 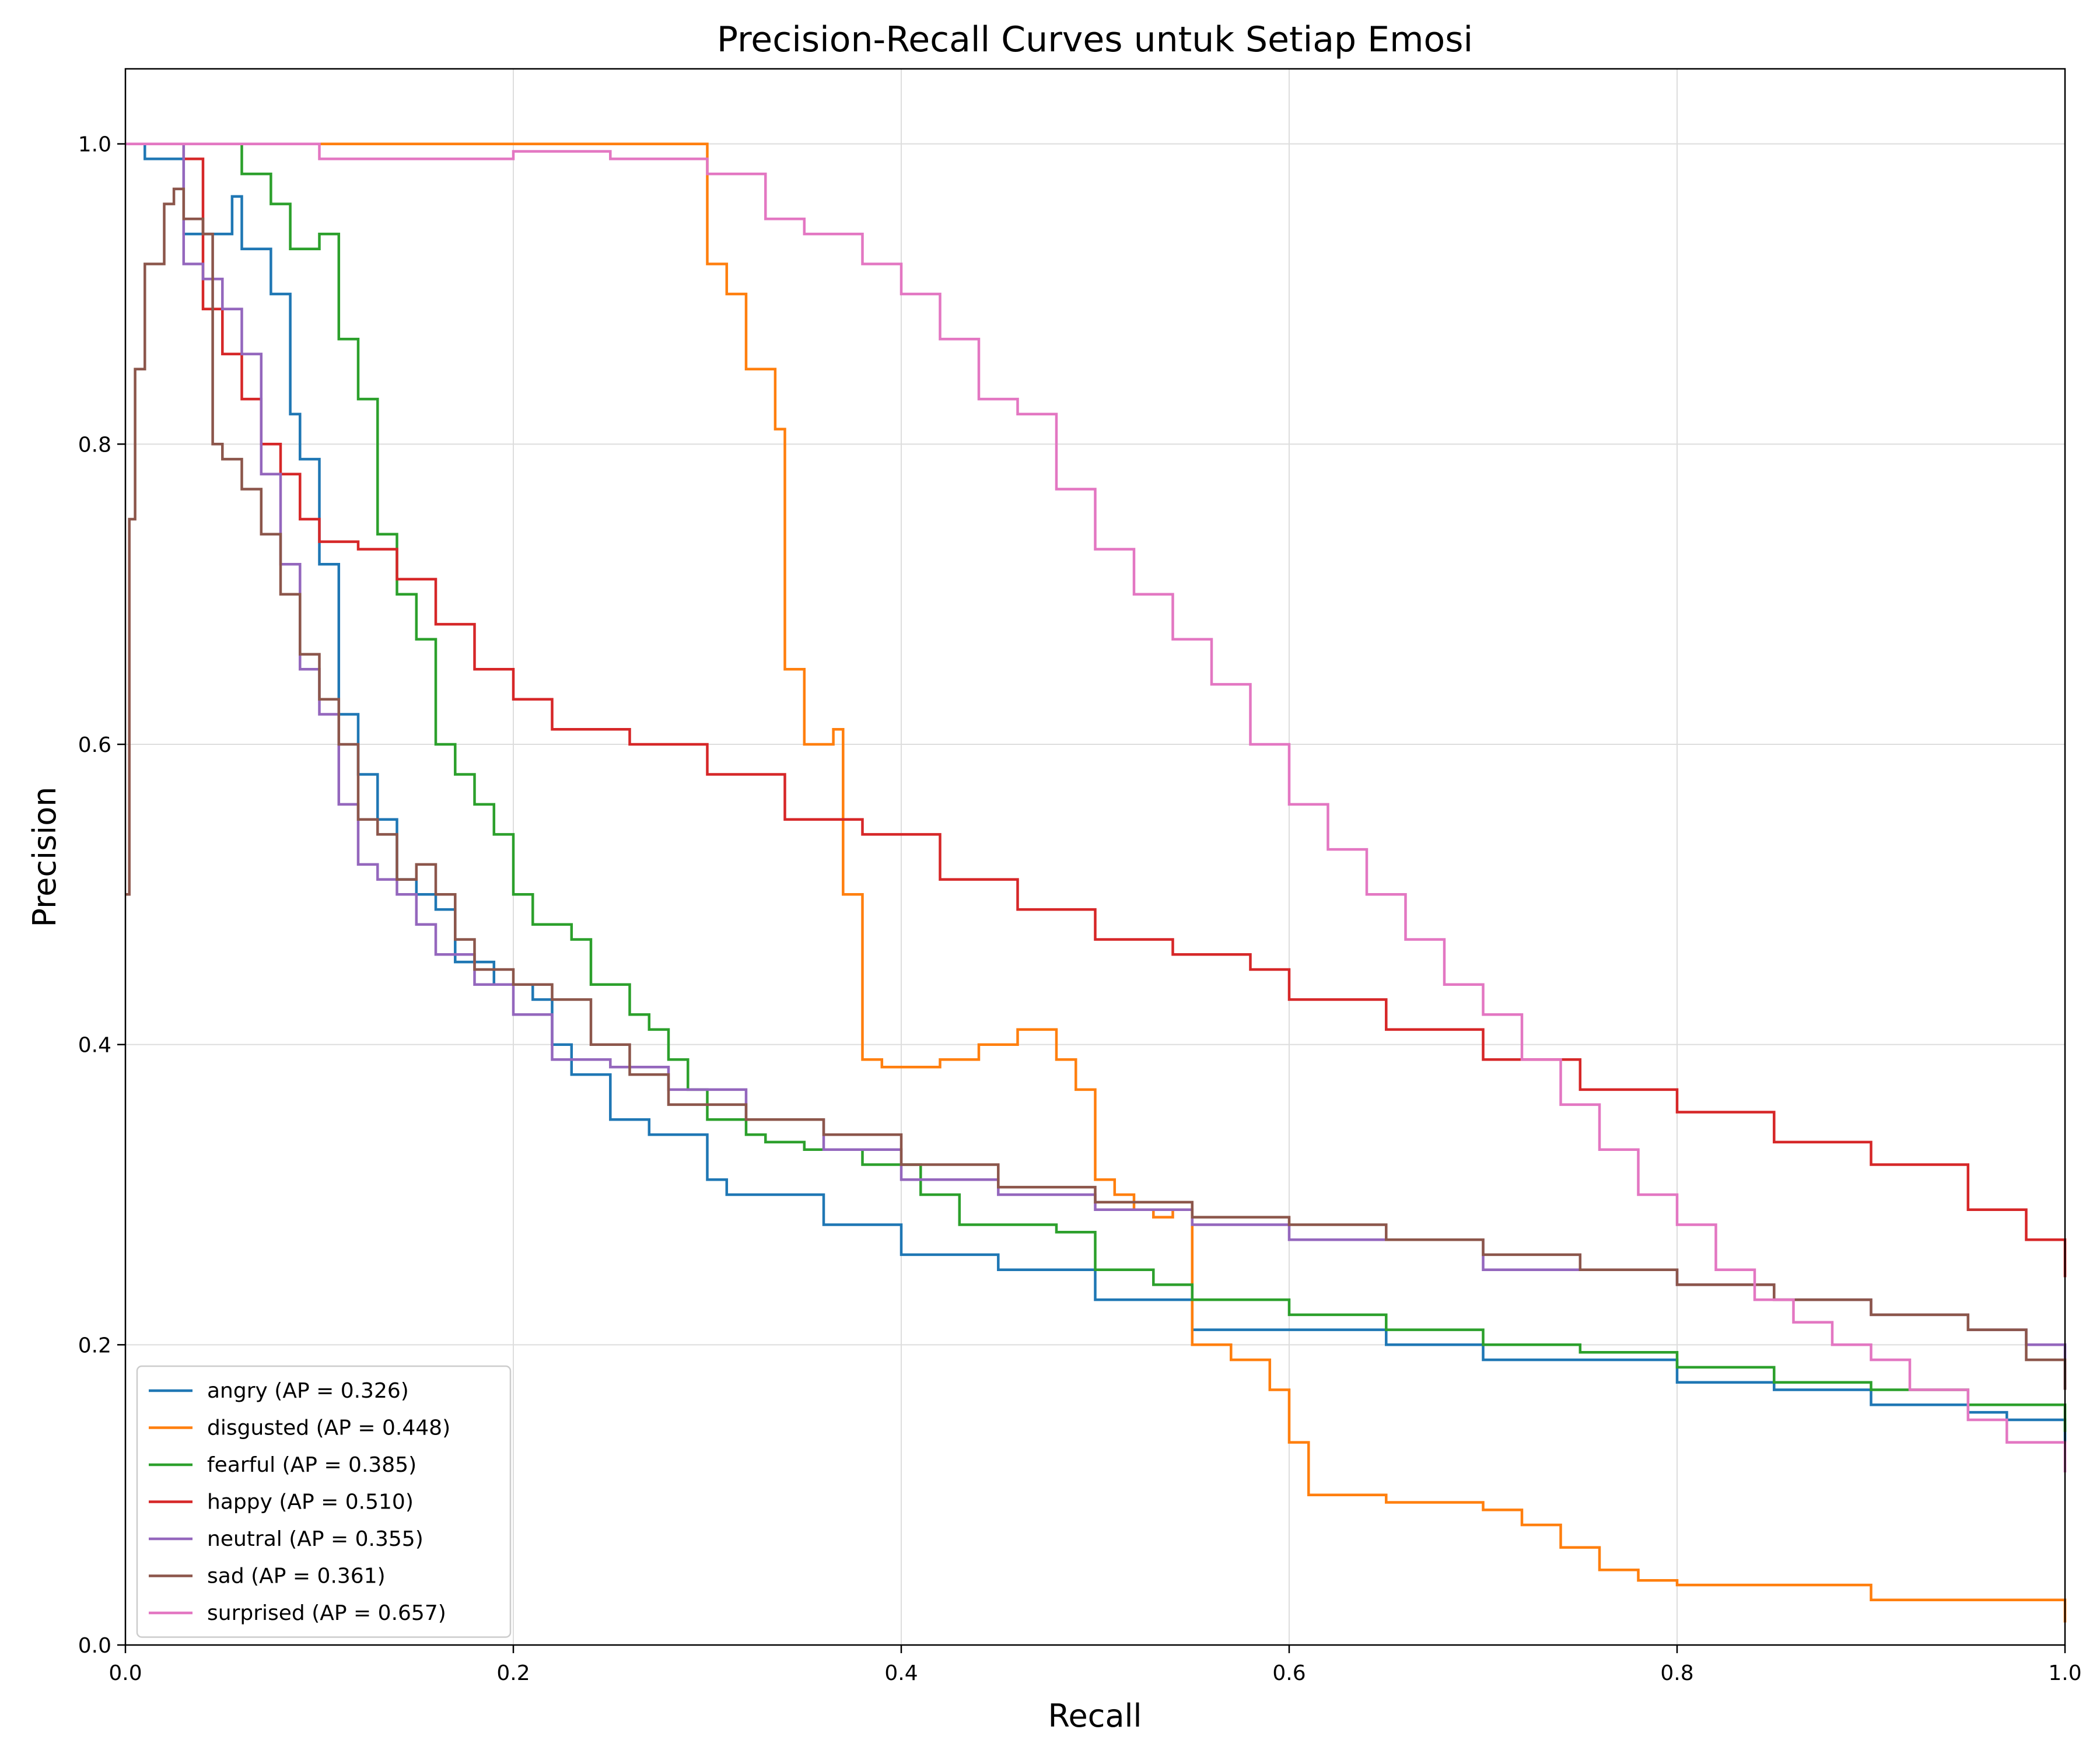 I want to click on x-tick-label: 0.2, so click(x=513, y=1673).